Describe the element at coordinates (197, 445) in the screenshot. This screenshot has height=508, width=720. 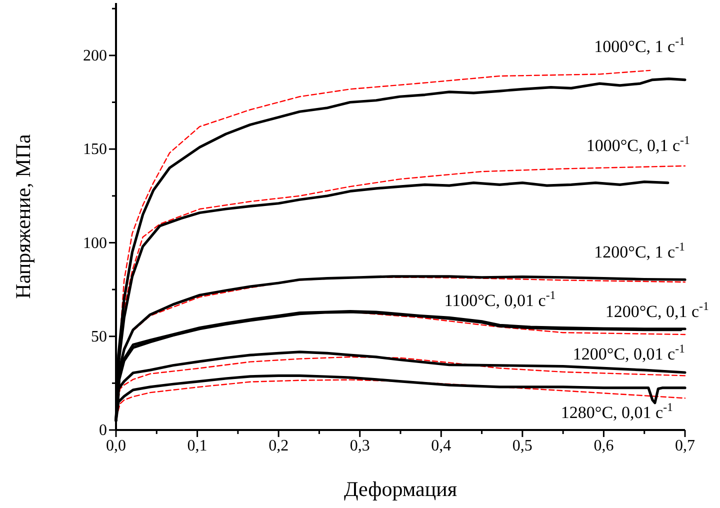
I see `x-tick-label: 0,1` at that location.